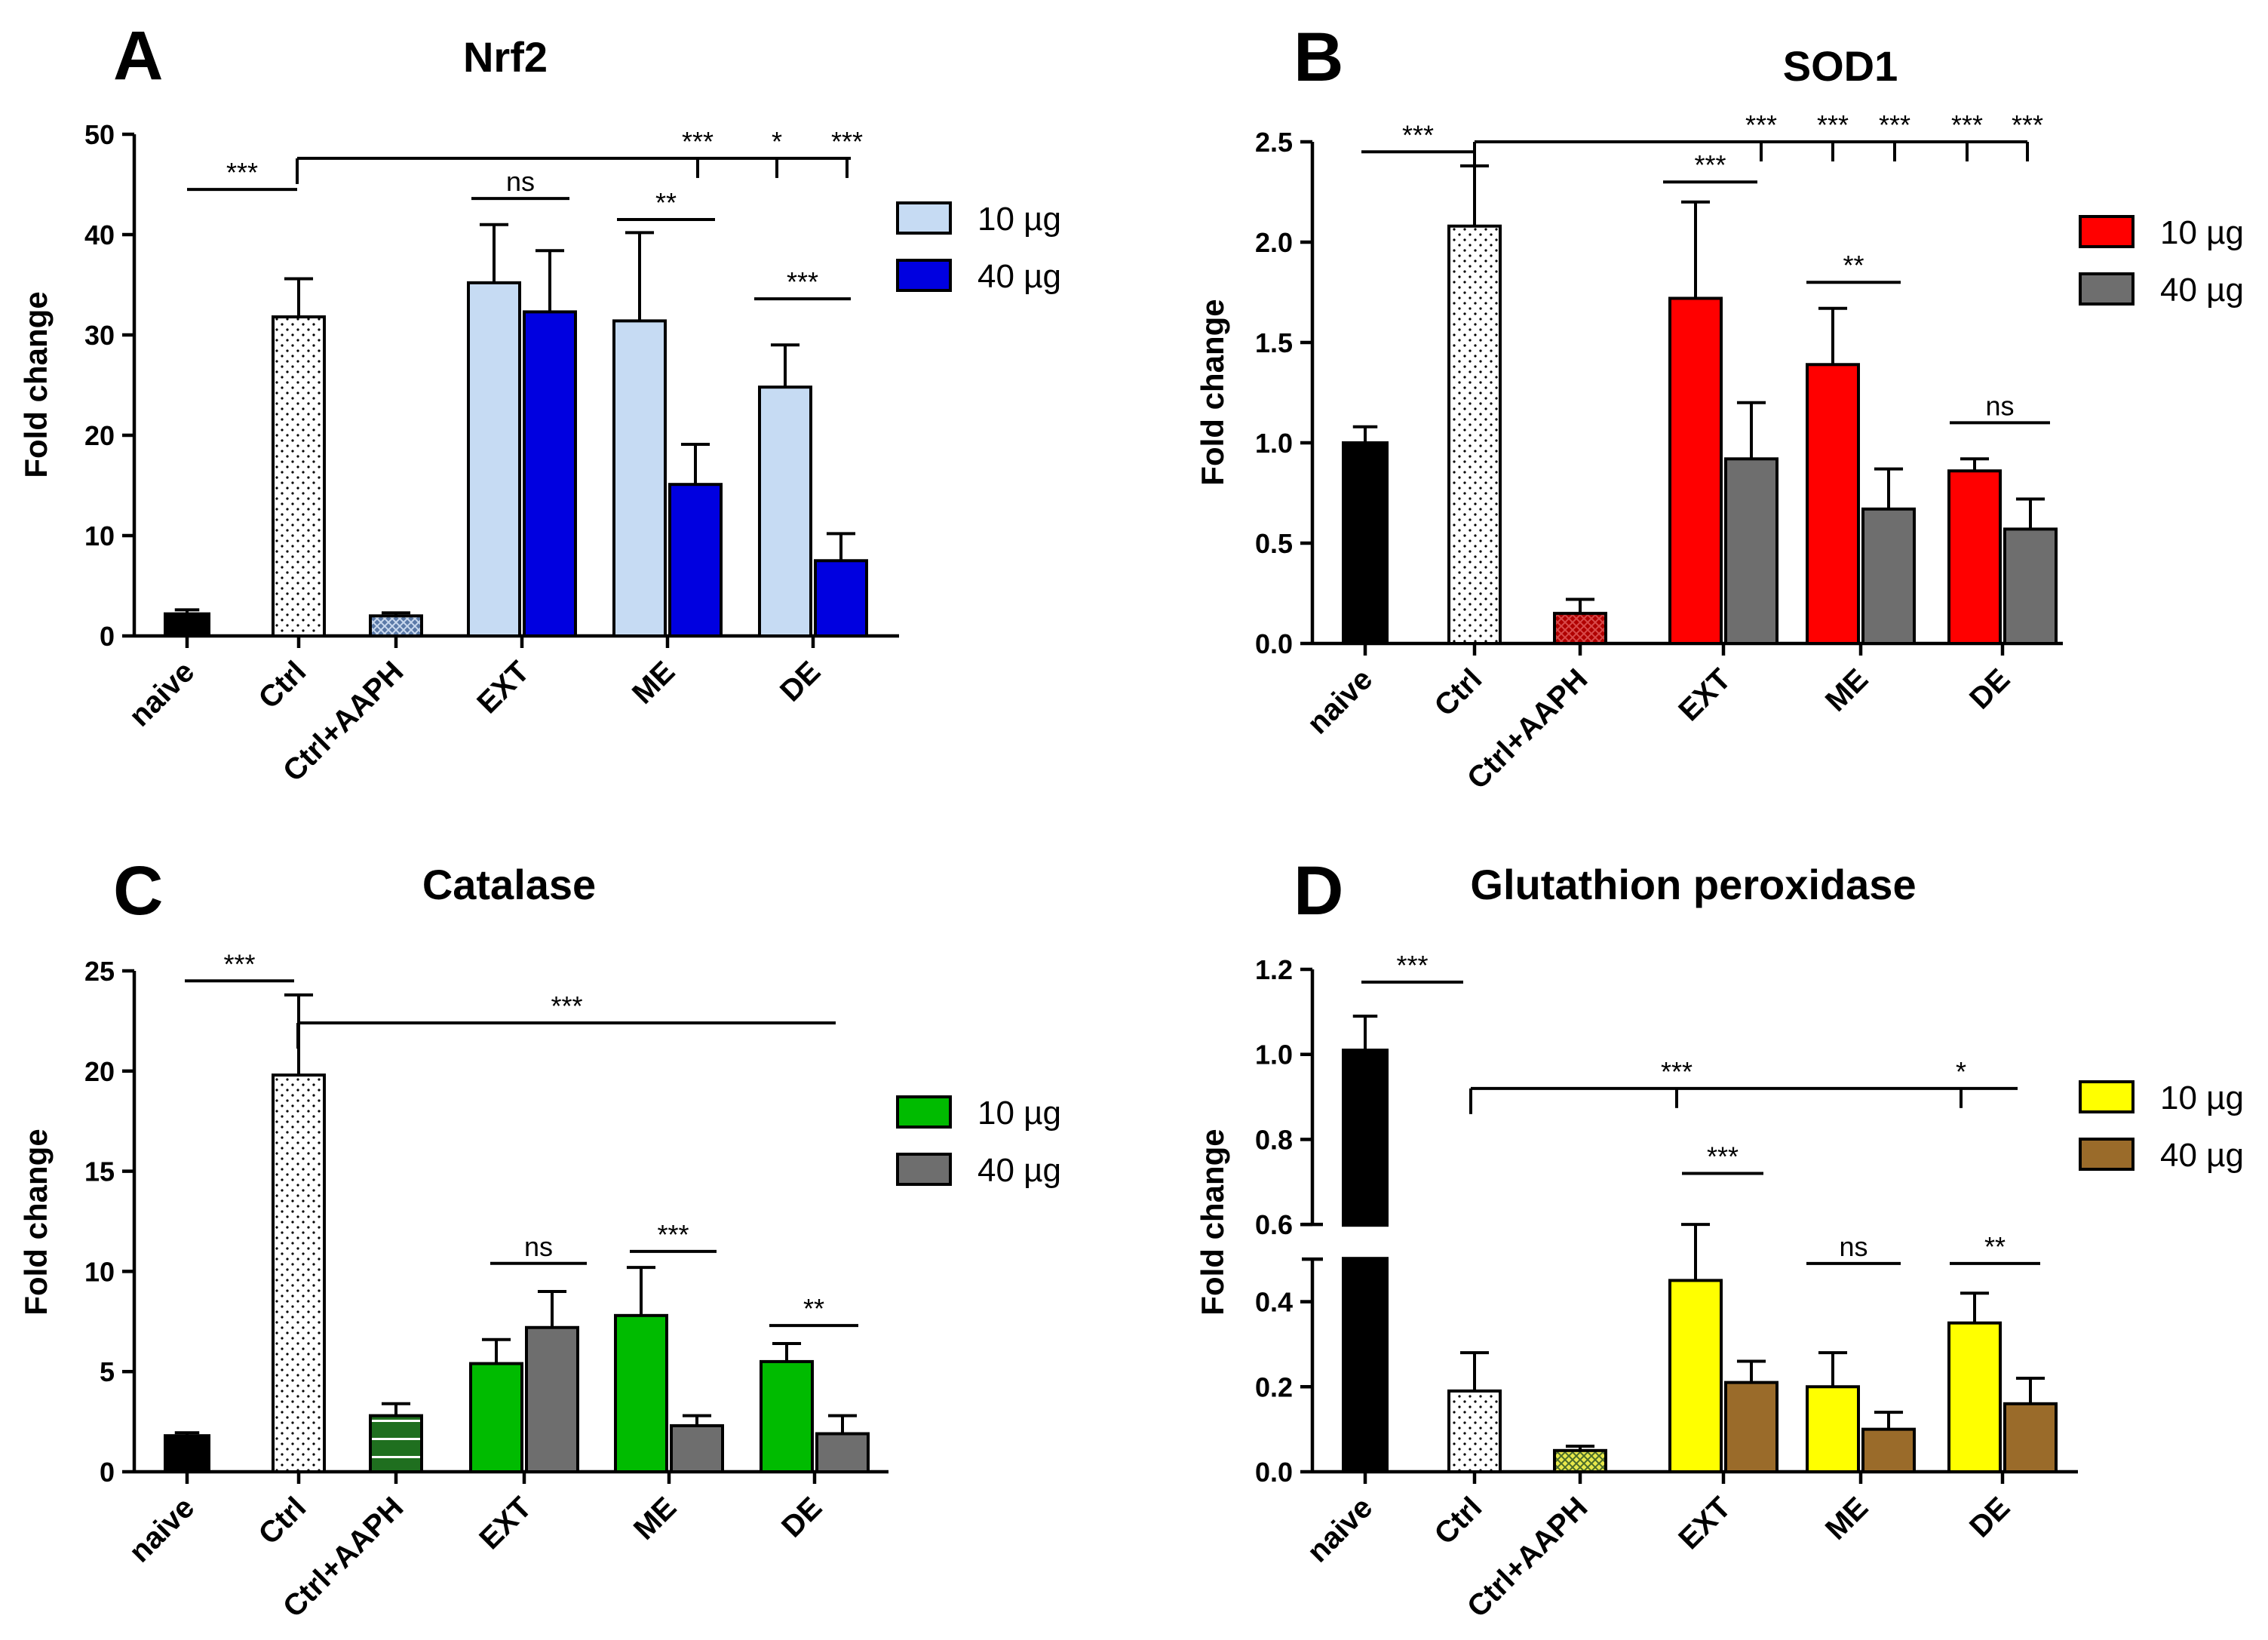 The image size is (2268, 1640). Describe the element at coordinates (1274, 142) in the screenshot. I see `y-tick-label: 2.5` at that location.